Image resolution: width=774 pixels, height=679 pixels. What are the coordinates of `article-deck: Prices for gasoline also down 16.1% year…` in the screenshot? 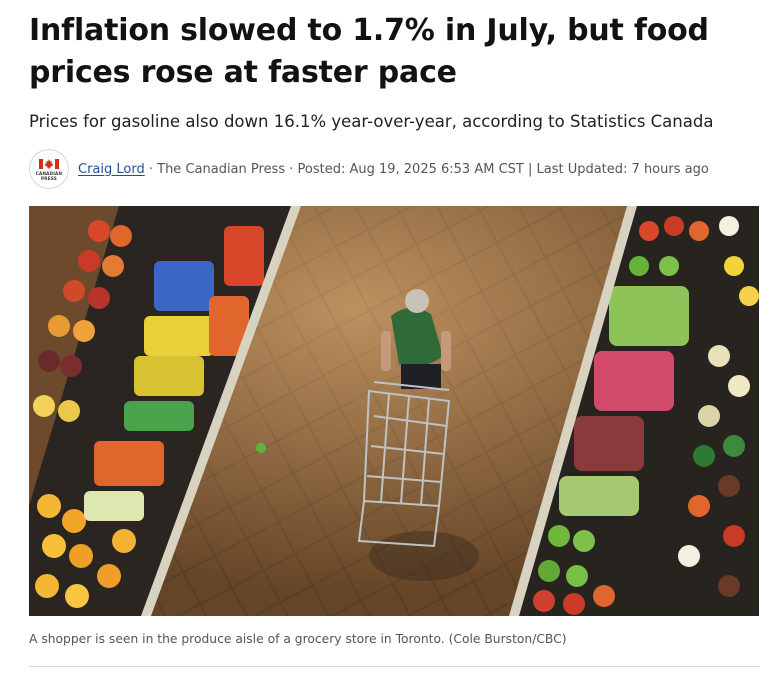 It's located at (371, 121).